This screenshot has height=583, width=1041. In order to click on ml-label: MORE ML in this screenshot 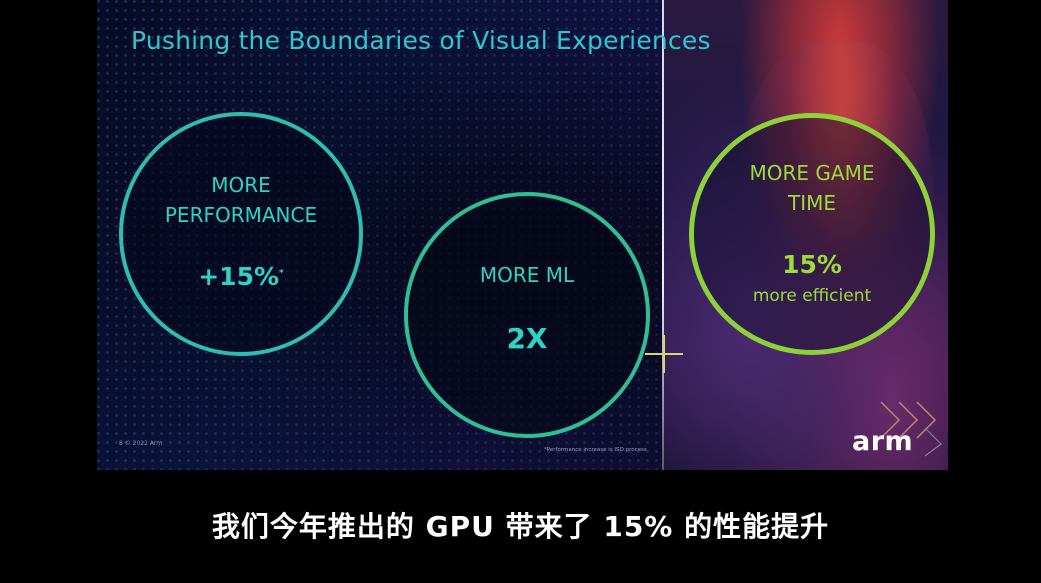, I will do `click(527, 275)`.